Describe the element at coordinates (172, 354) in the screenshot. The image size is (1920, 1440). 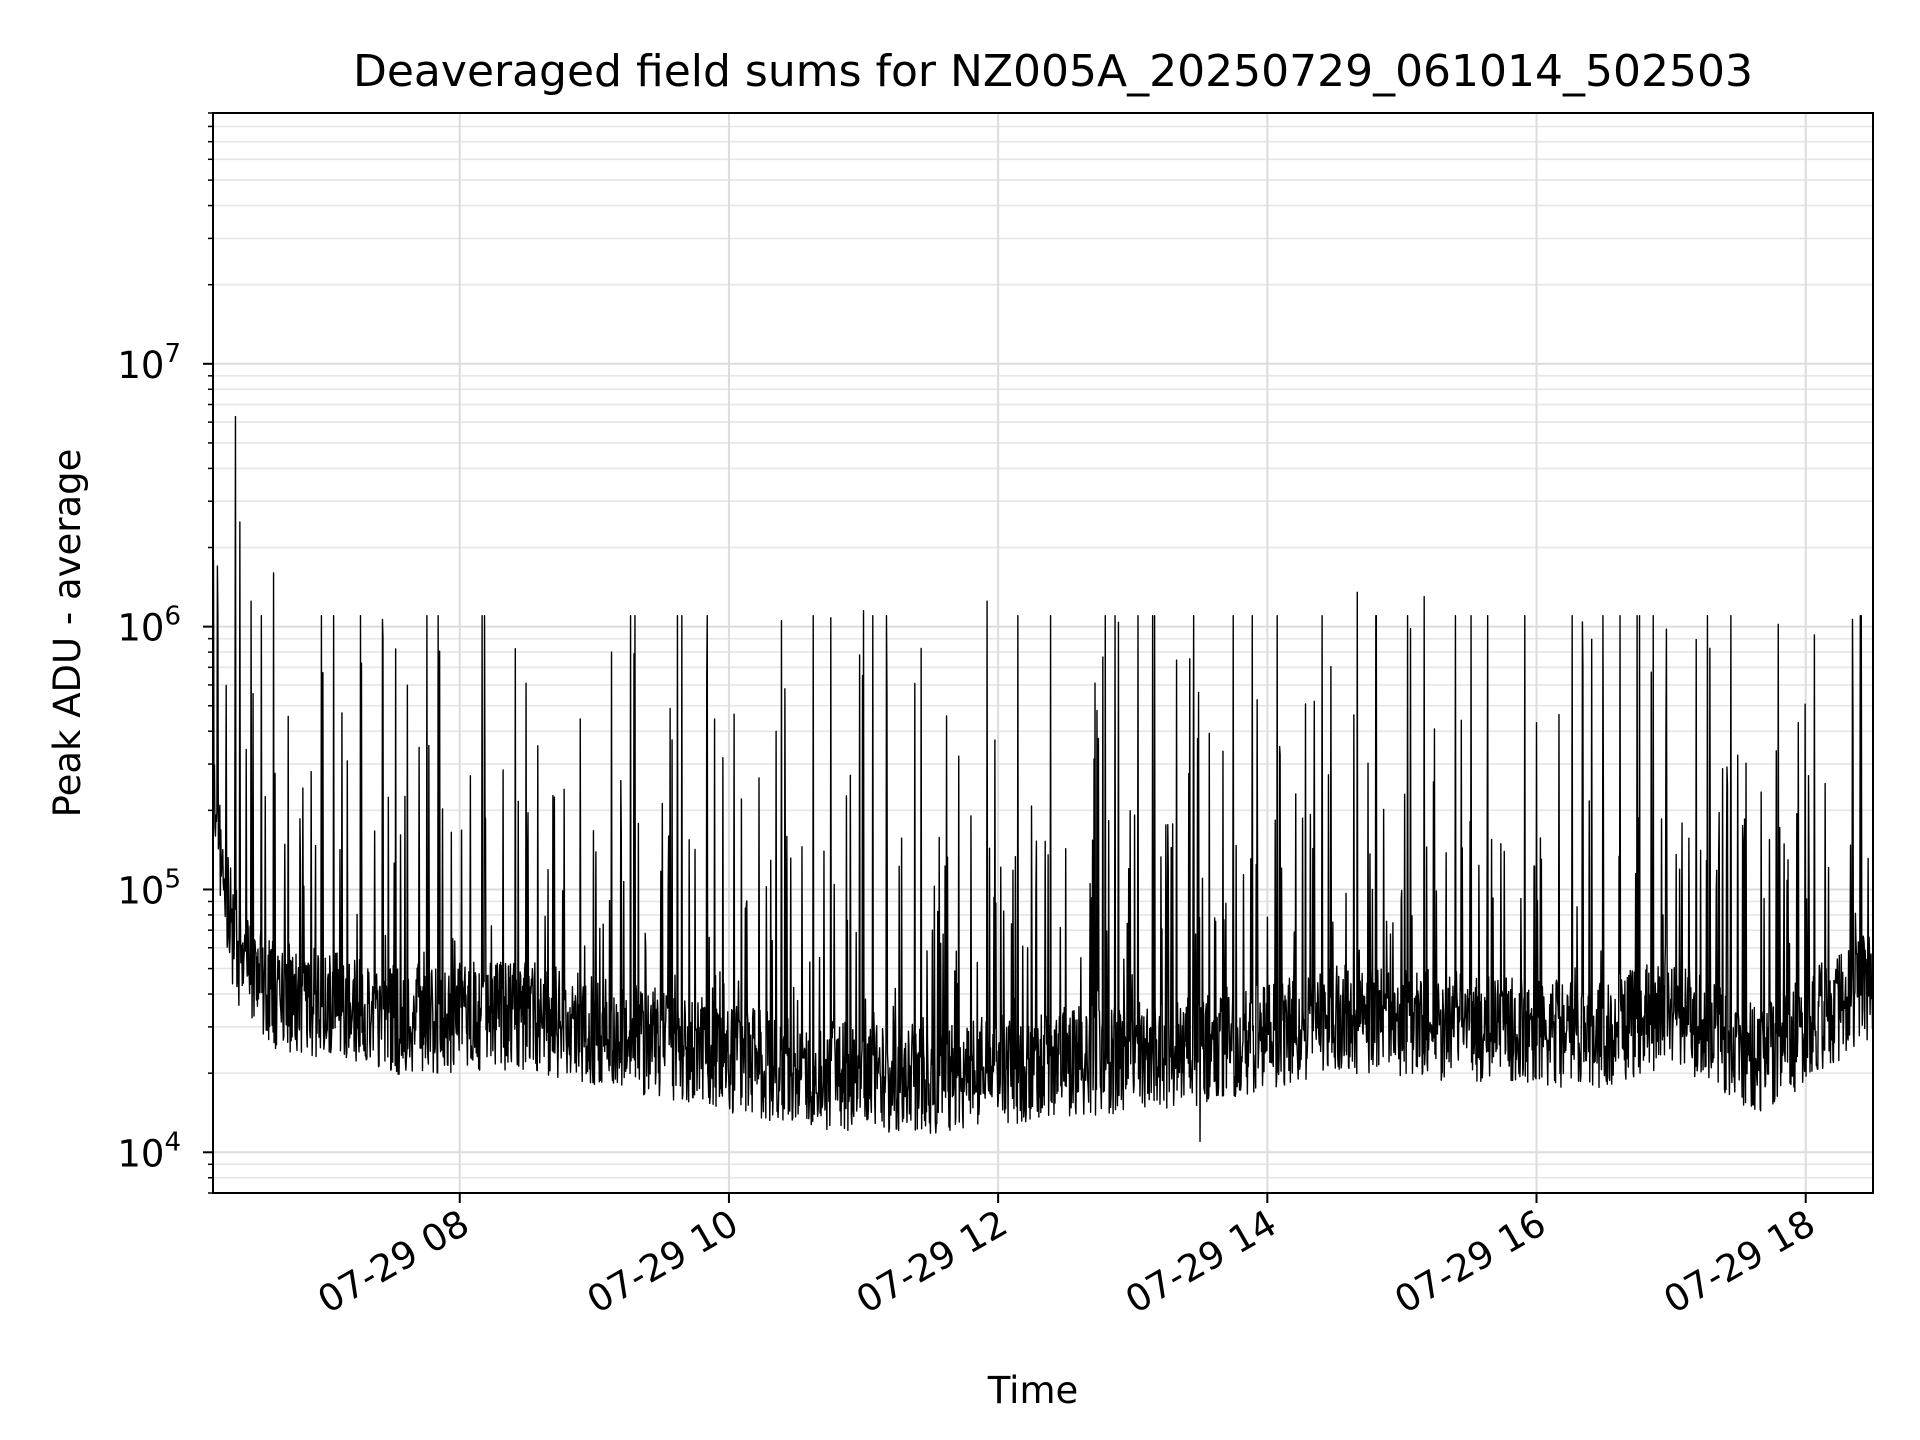
I see `y-tick-exponent: 7` at that location.